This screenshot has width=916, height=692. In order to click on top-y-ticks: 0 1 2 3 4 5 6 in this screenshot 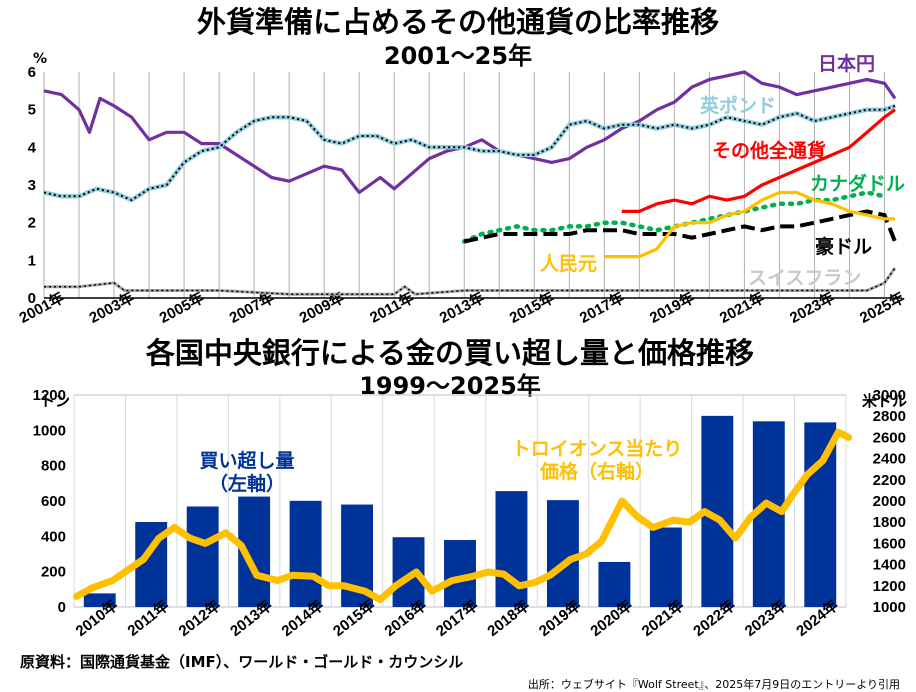, I will do `click(32, 185)`.